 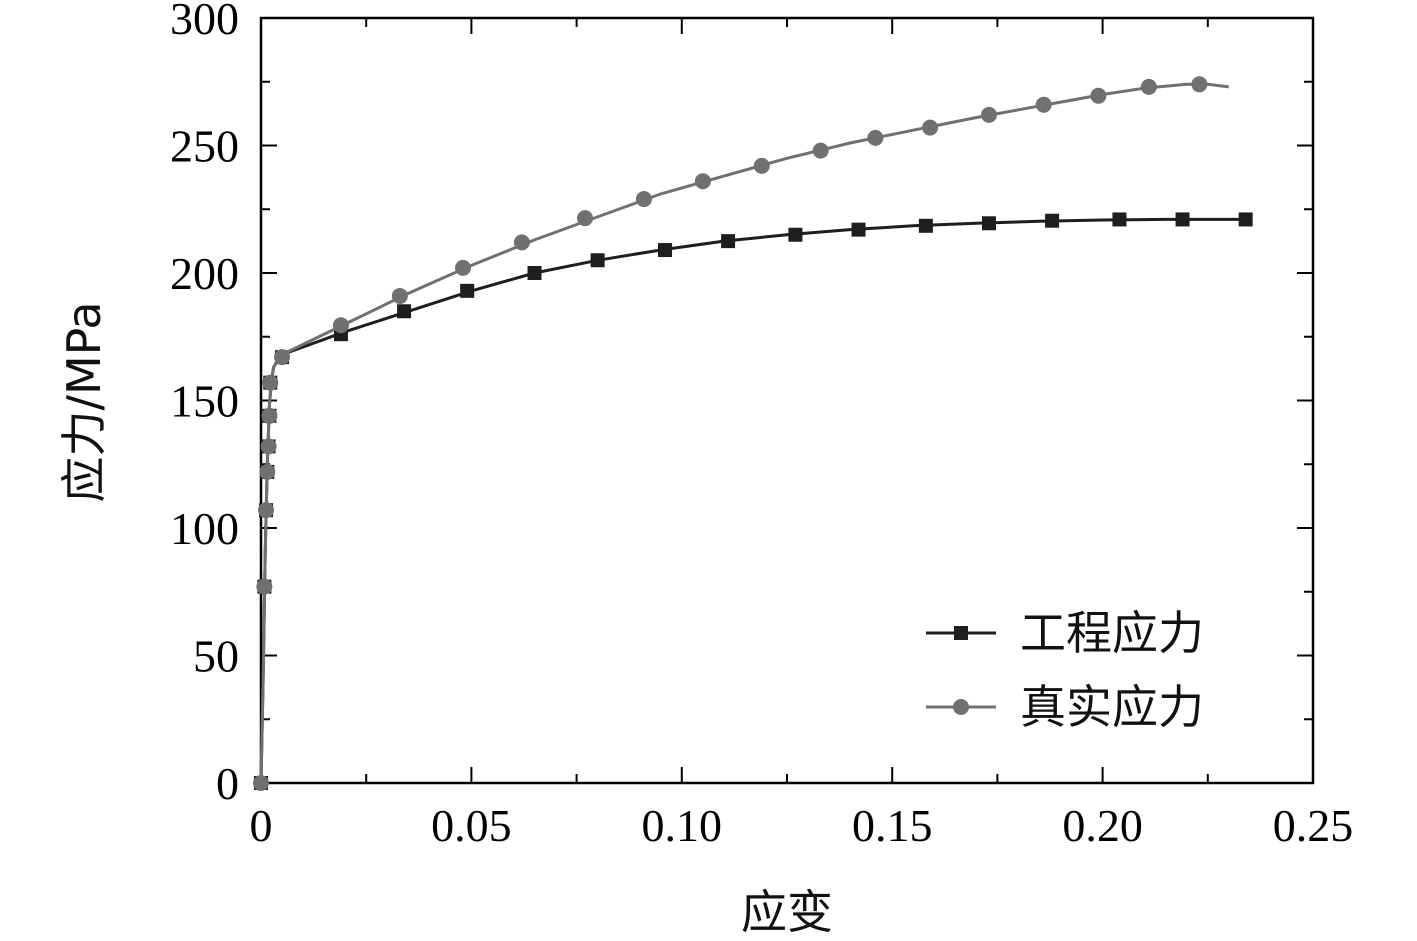 What do you see at coordinates (471, 825) in the screenshot?
I see `x-tick-label: 0.05` at bounding box center [471, 825].